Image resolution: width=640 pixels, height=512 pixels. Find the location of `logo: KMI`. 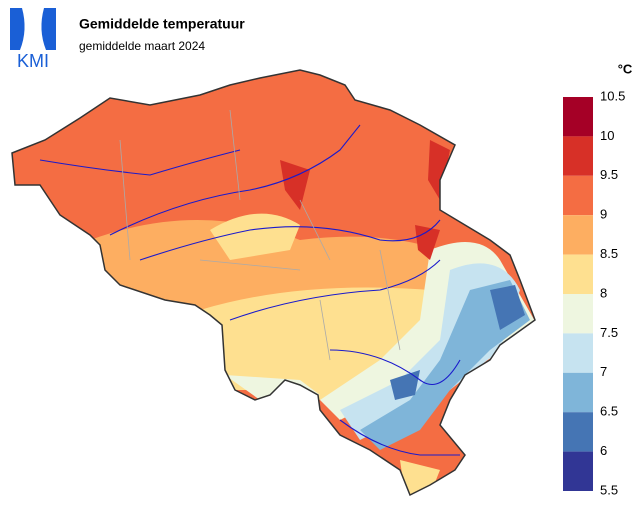

logo: KMI is located at coordinates (33, 39).